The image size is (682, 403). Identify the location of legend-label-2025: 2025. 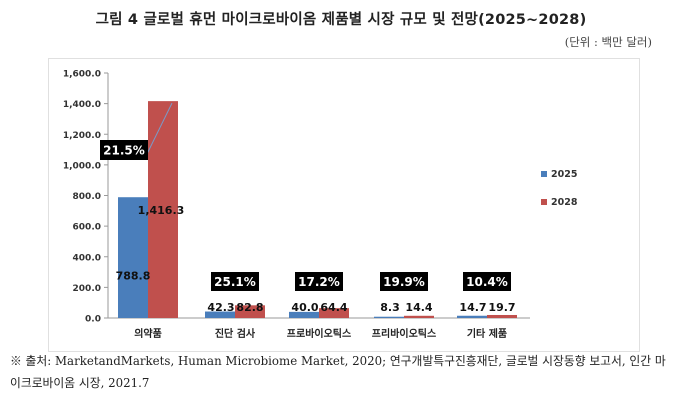
(564, 174).